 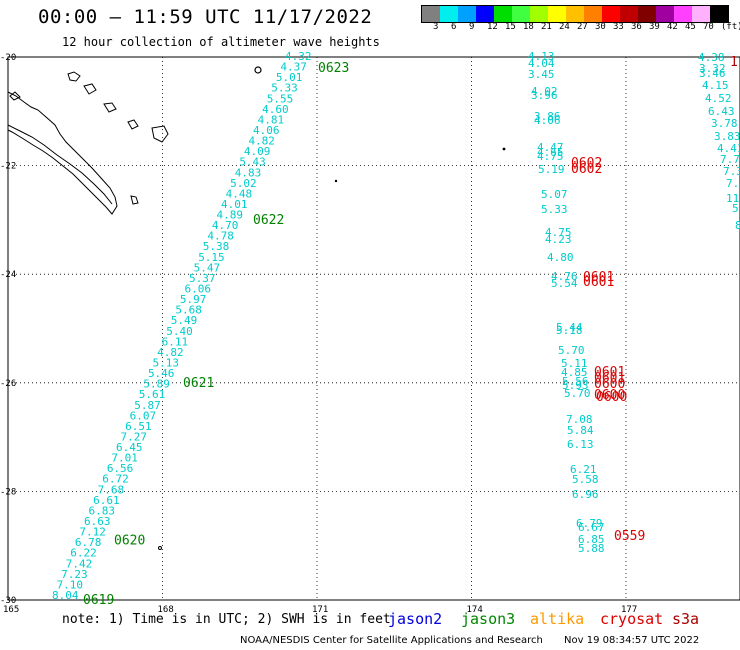 I want to click on swh-value: 5.07, so click(x=554, y=194).